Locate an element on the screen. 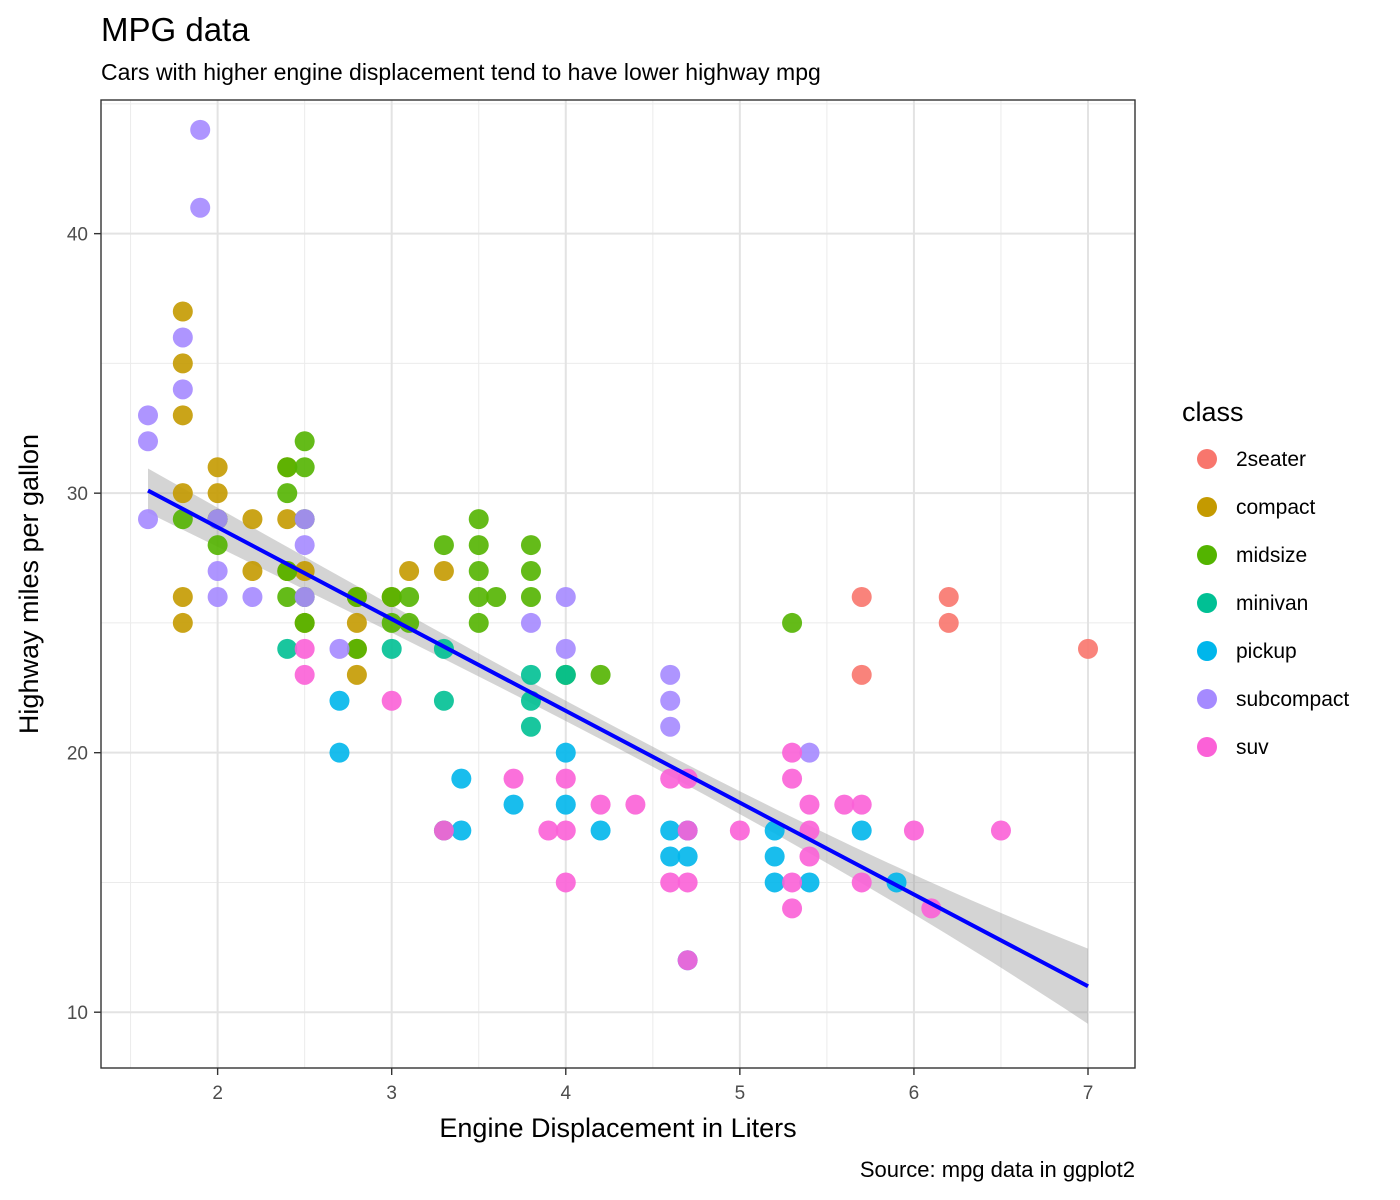 This screenshot has height=1200, width=1400. x-tick-label: 5 is located at coordinates (740, 1093).